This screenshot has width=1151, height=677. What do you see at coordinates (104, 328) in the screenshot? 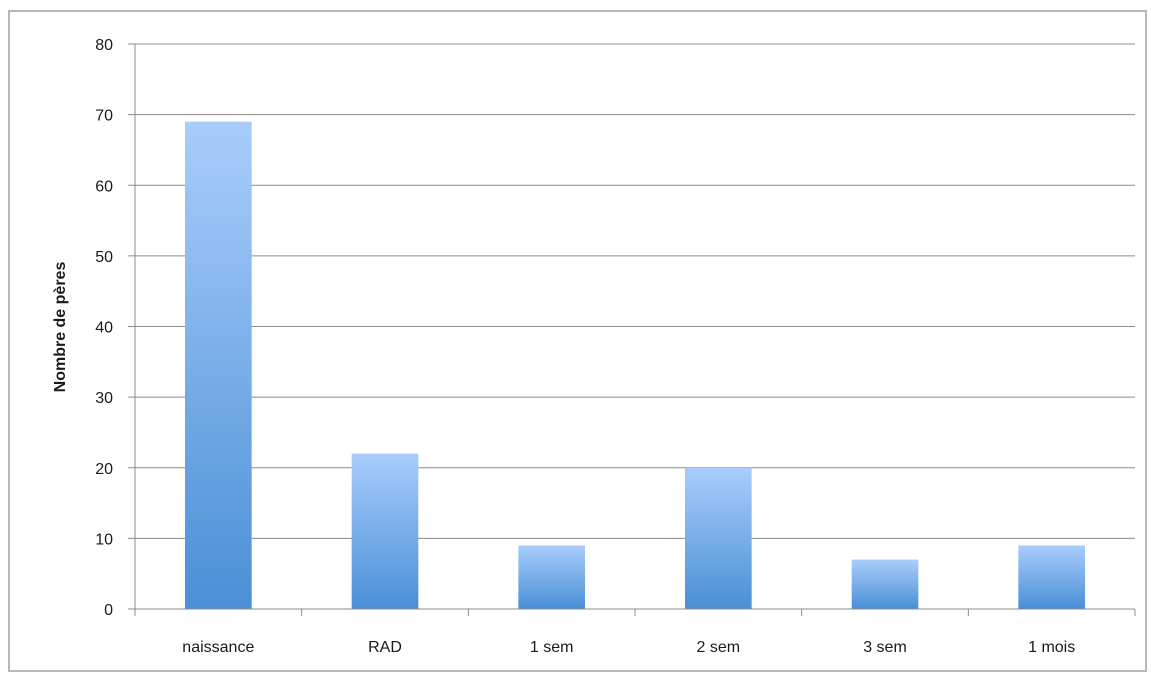
I see `y-tick-label: 40` at bounding box center [104, 328].